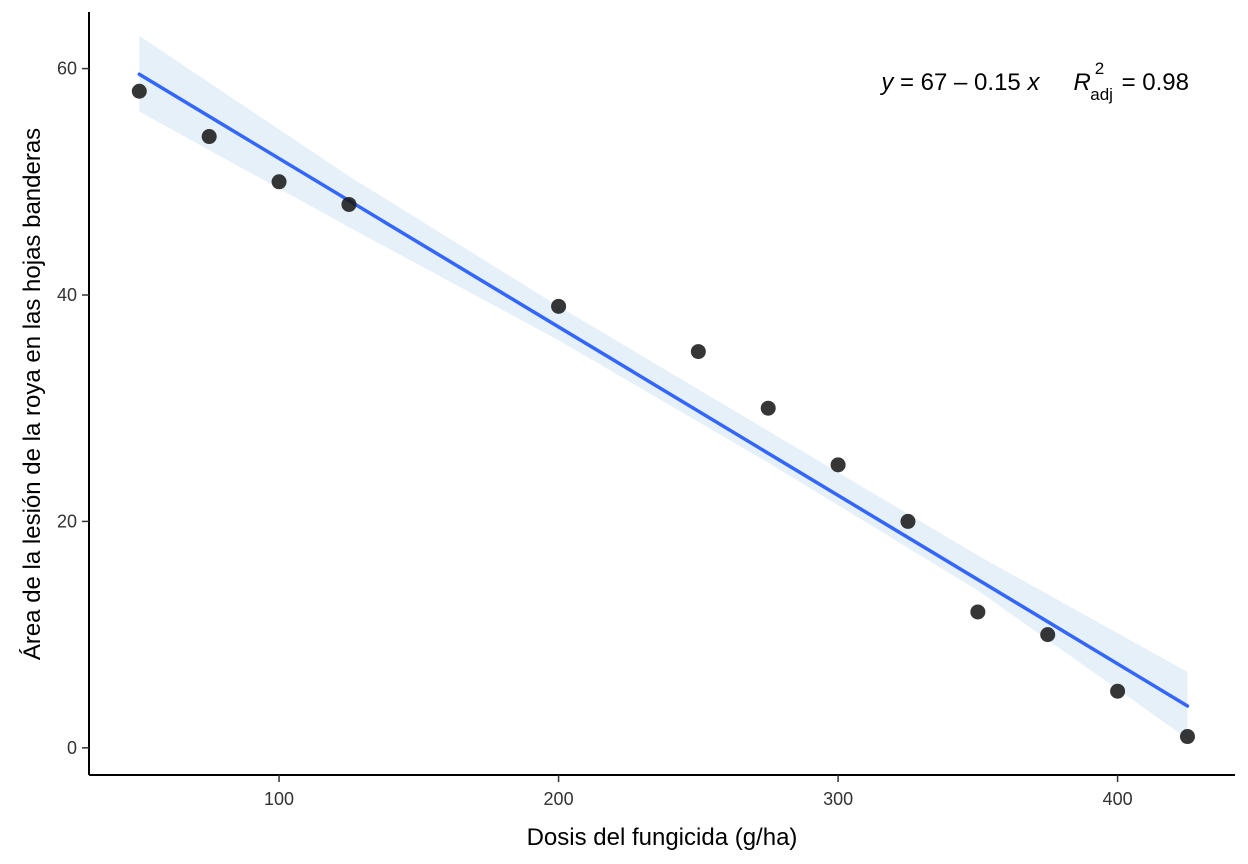  What do you see at coordinates (1152, 82) in the screenshot?
I see `annotation-r-value: = 0.98` at bounding box center [1152, 82].